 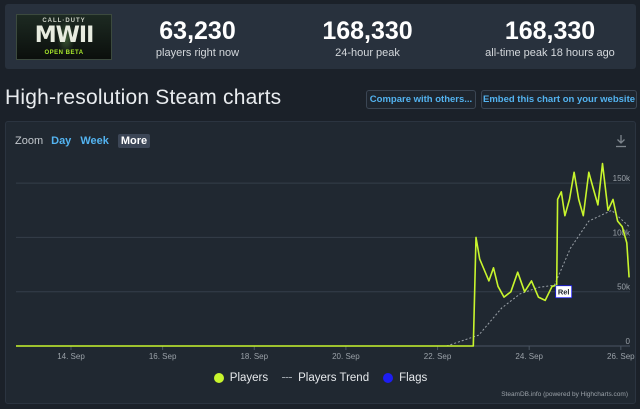 I want to click on zoom-week-button: Week, so click(x=94, y=141).